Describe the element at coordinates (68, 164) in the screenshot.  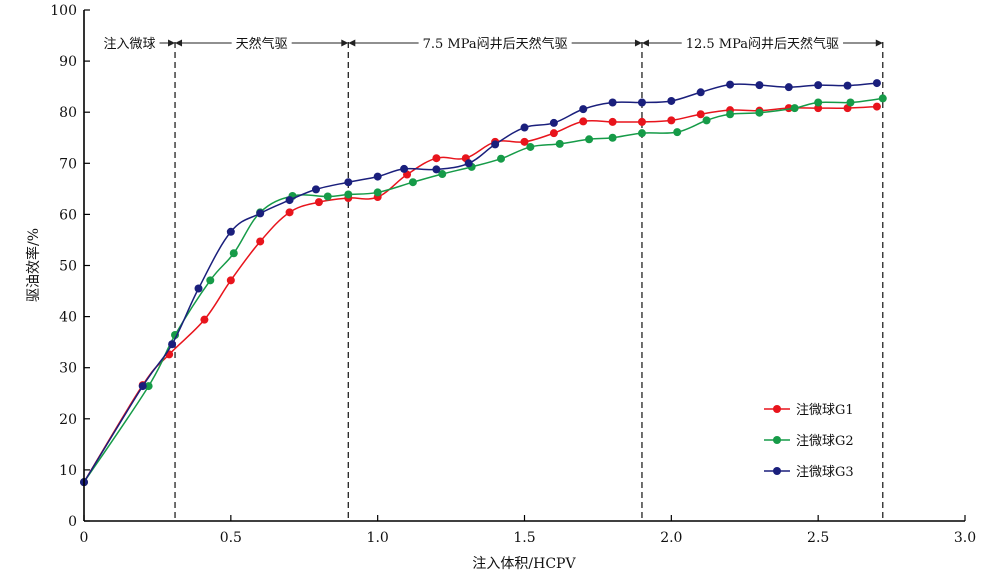
I see `y-tick-label: 70` at that location.